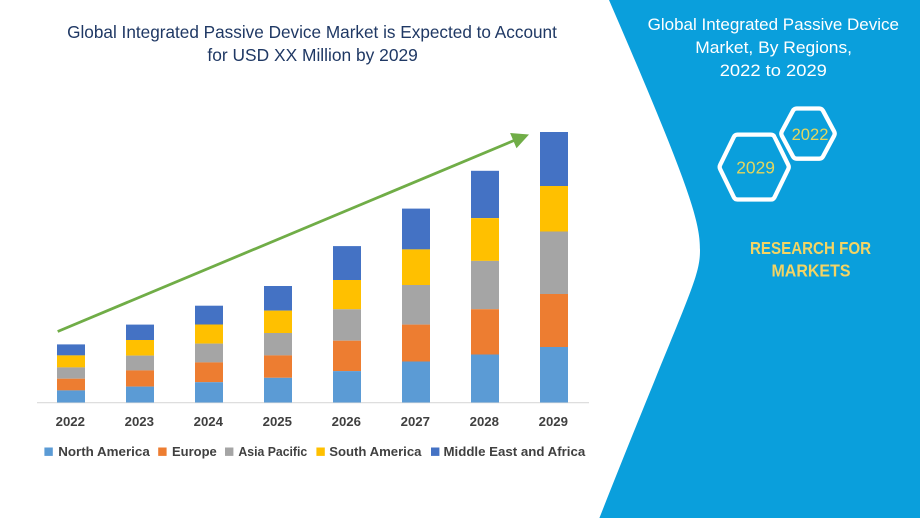 This screenshot has height=518, width=920. What do you see at coordinates (810, 248) in the screenshot?
I see `svg-text: RESEARCH FOR` at bounding box center [810, 248].